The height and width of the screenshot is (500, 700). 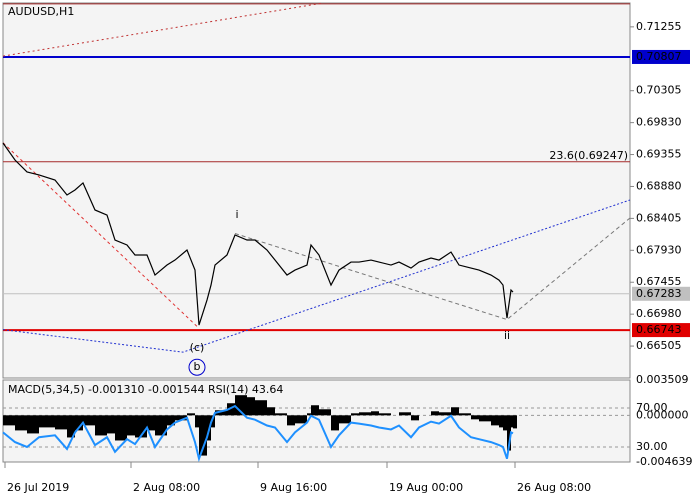 I want to click on trend-line, so click(x=163, y=29).